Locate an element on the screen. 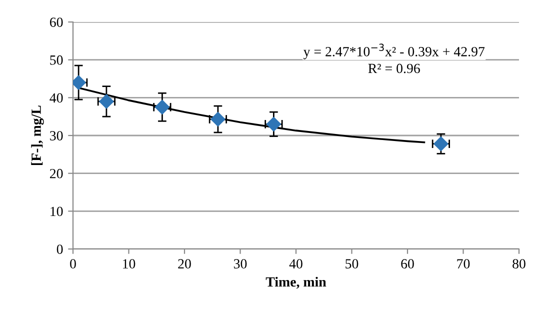  y-tick-label: 20 is located at coordinates (56, 173).